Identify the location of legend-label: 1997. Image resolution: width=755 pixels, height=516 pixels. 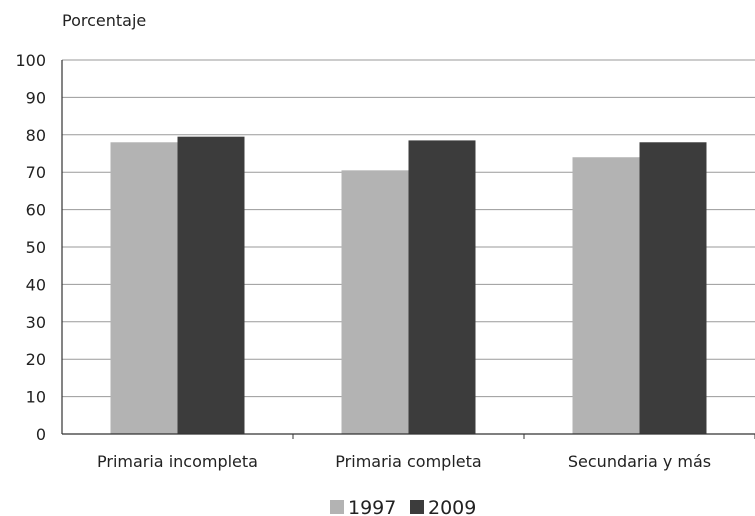
(372, 506).